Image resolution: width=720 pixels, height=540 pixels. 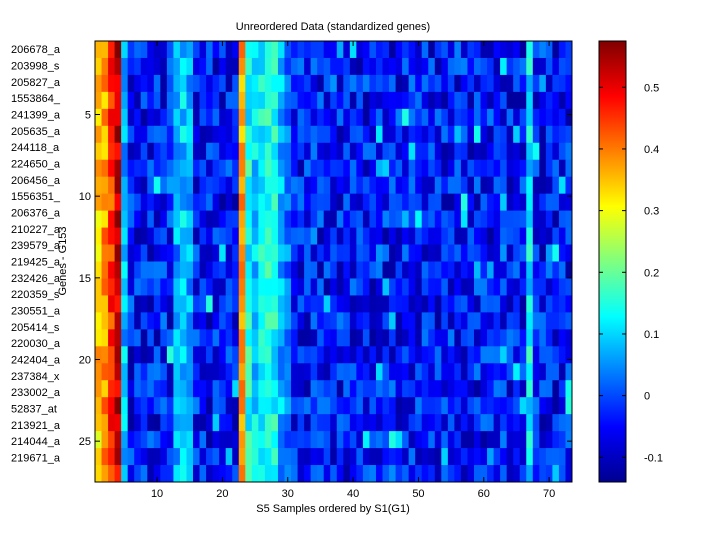 What do you see at coordinates (88, 116) in the screenshot?
I see `y-tick-label: 5` at bounding box center [88, 116].